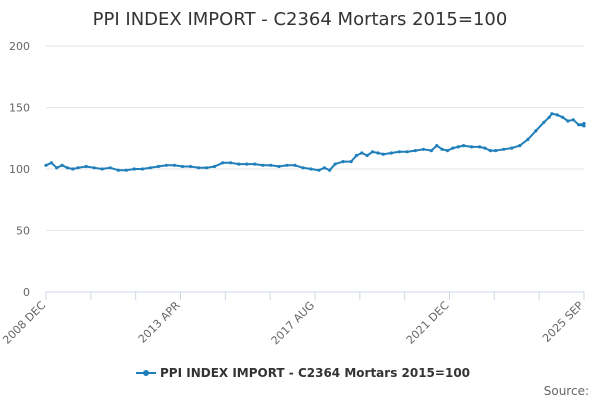 The height and width of the screenshot is (400, 600). I want to click on x-tick-label: 2017 AUG, so click(293, 323).